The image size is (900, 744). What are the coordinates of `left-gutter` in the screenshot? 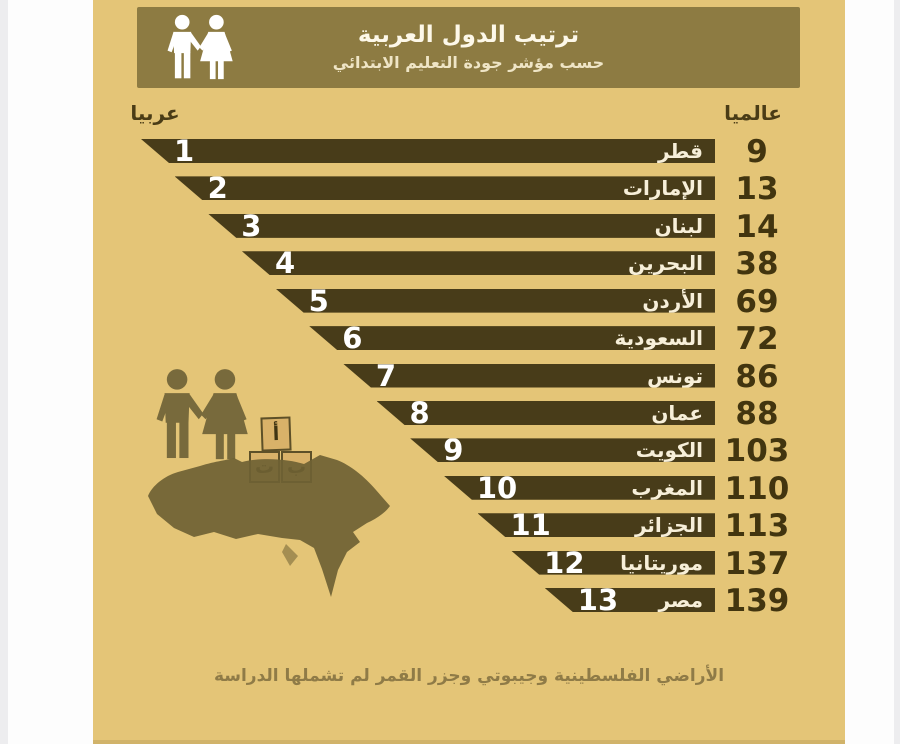 It's located at (50, 372).